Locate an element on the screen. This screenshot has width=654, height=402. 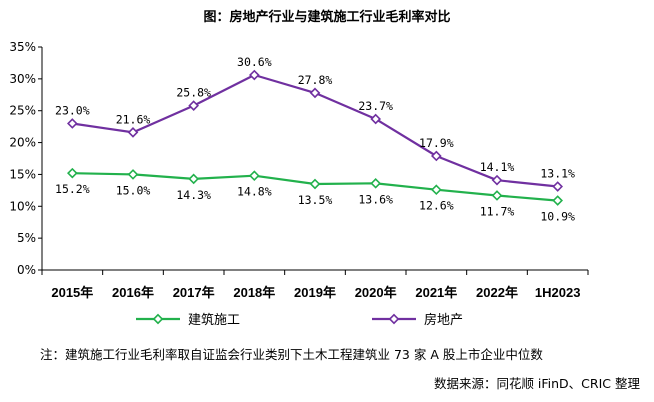
y-tick-label: 15% is located at coordinates (22, 174).